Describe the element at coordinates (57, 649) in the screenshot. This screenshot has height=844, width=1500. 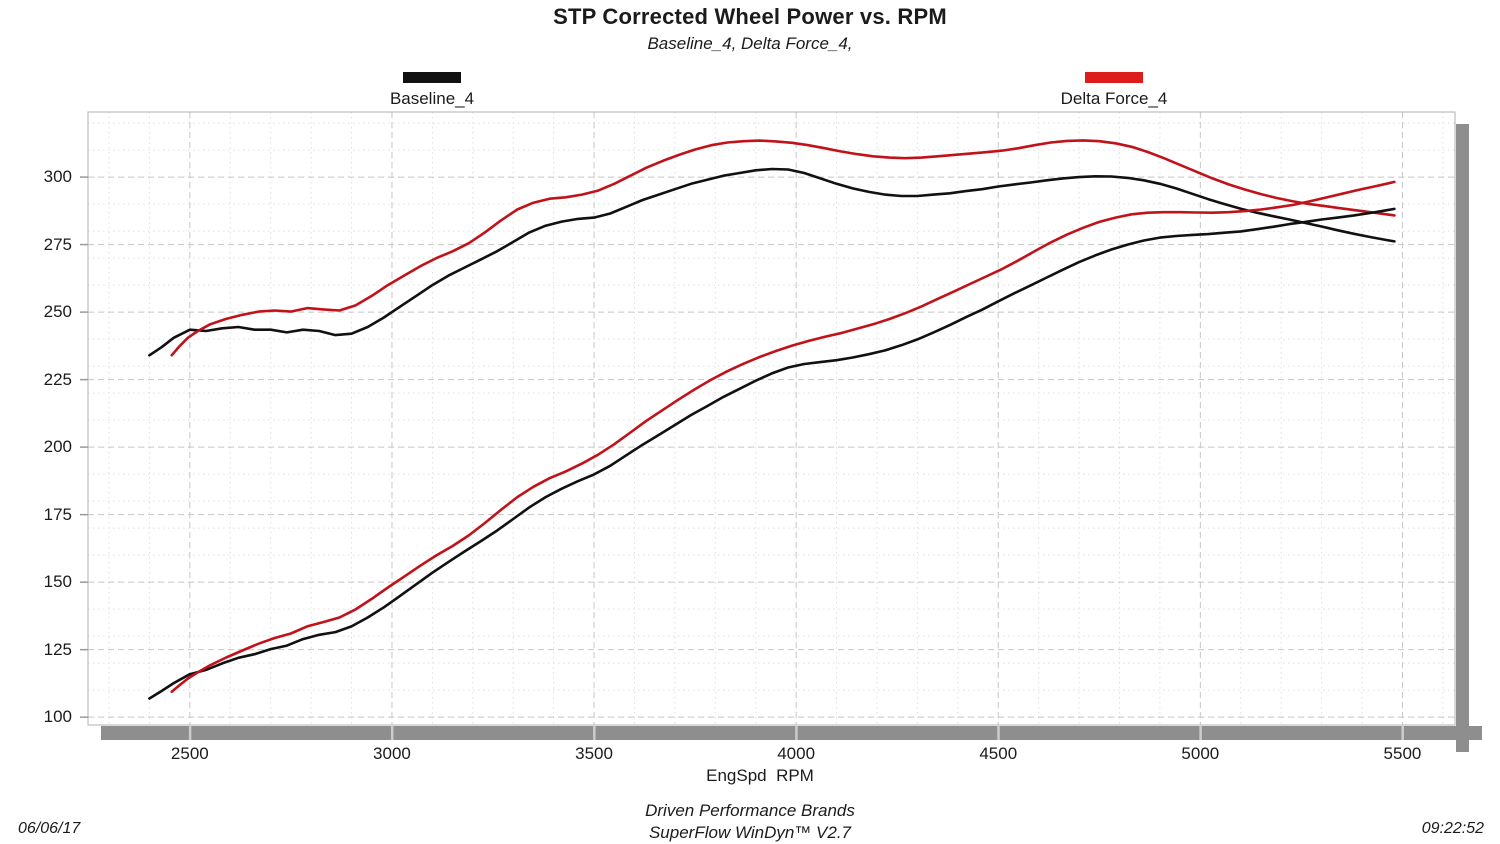
I see `y-tick-label: 125` at that location.